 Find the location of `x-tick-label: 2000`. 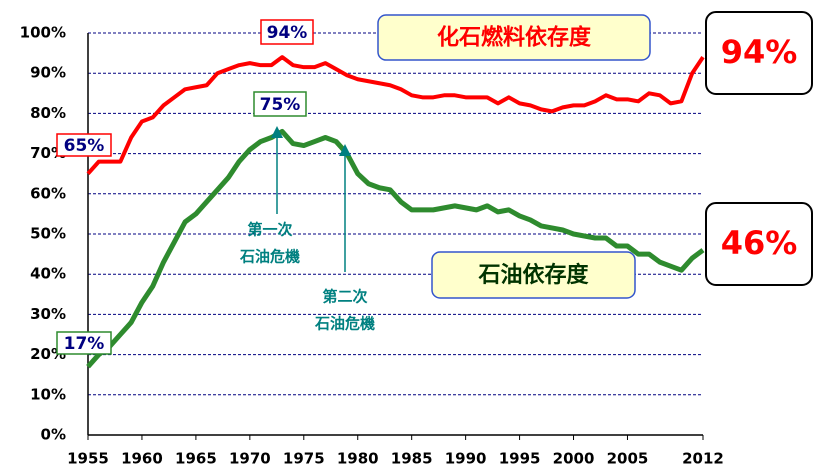

x-tick-label: 2000 is located at coordinates (574, 459).